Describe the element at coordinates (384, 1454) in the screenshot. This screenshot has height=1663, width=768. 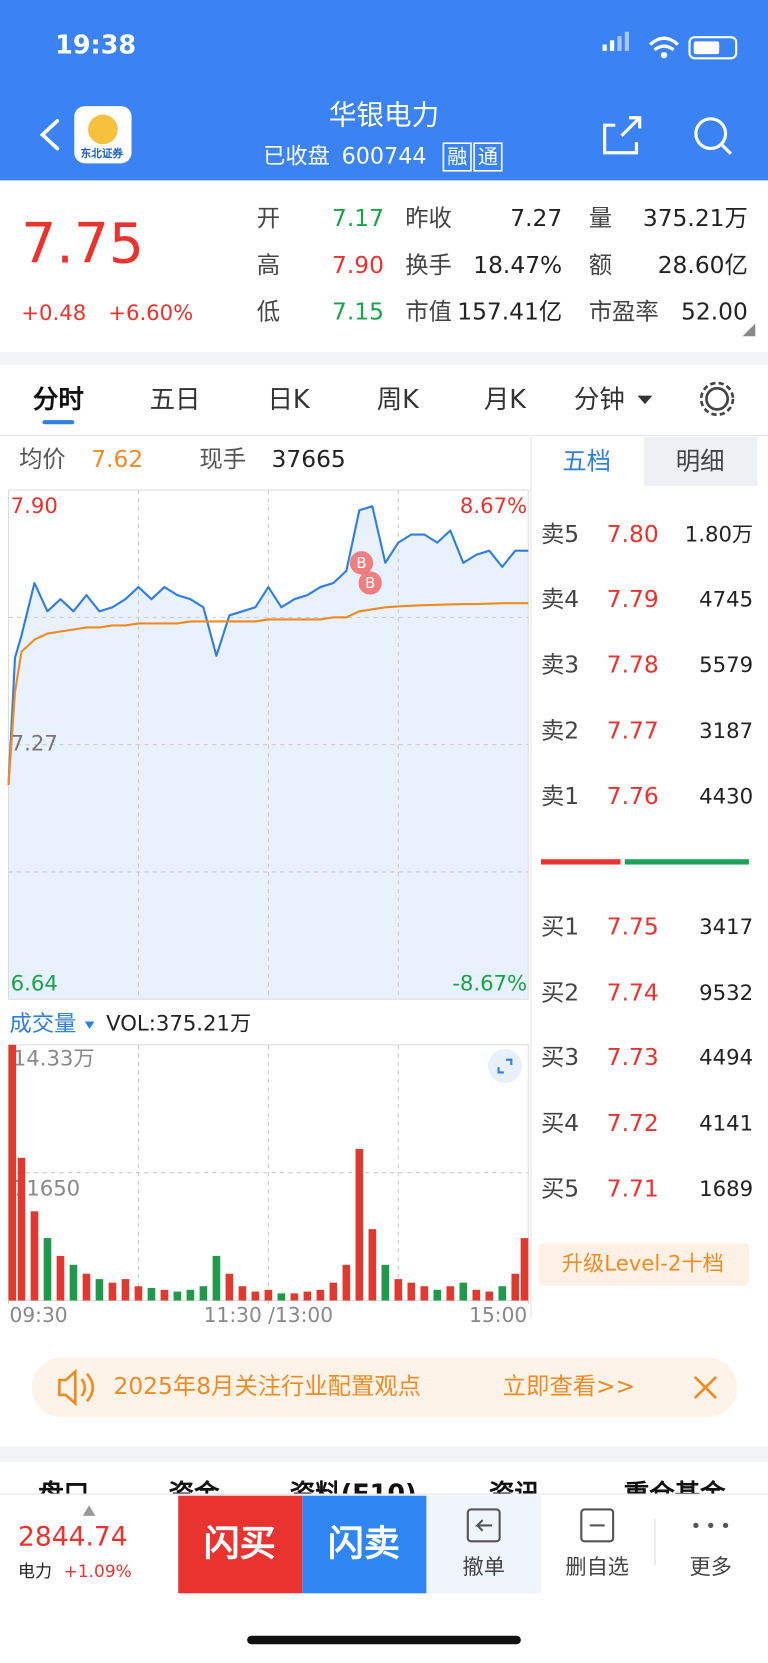
I see `divider` at that location.